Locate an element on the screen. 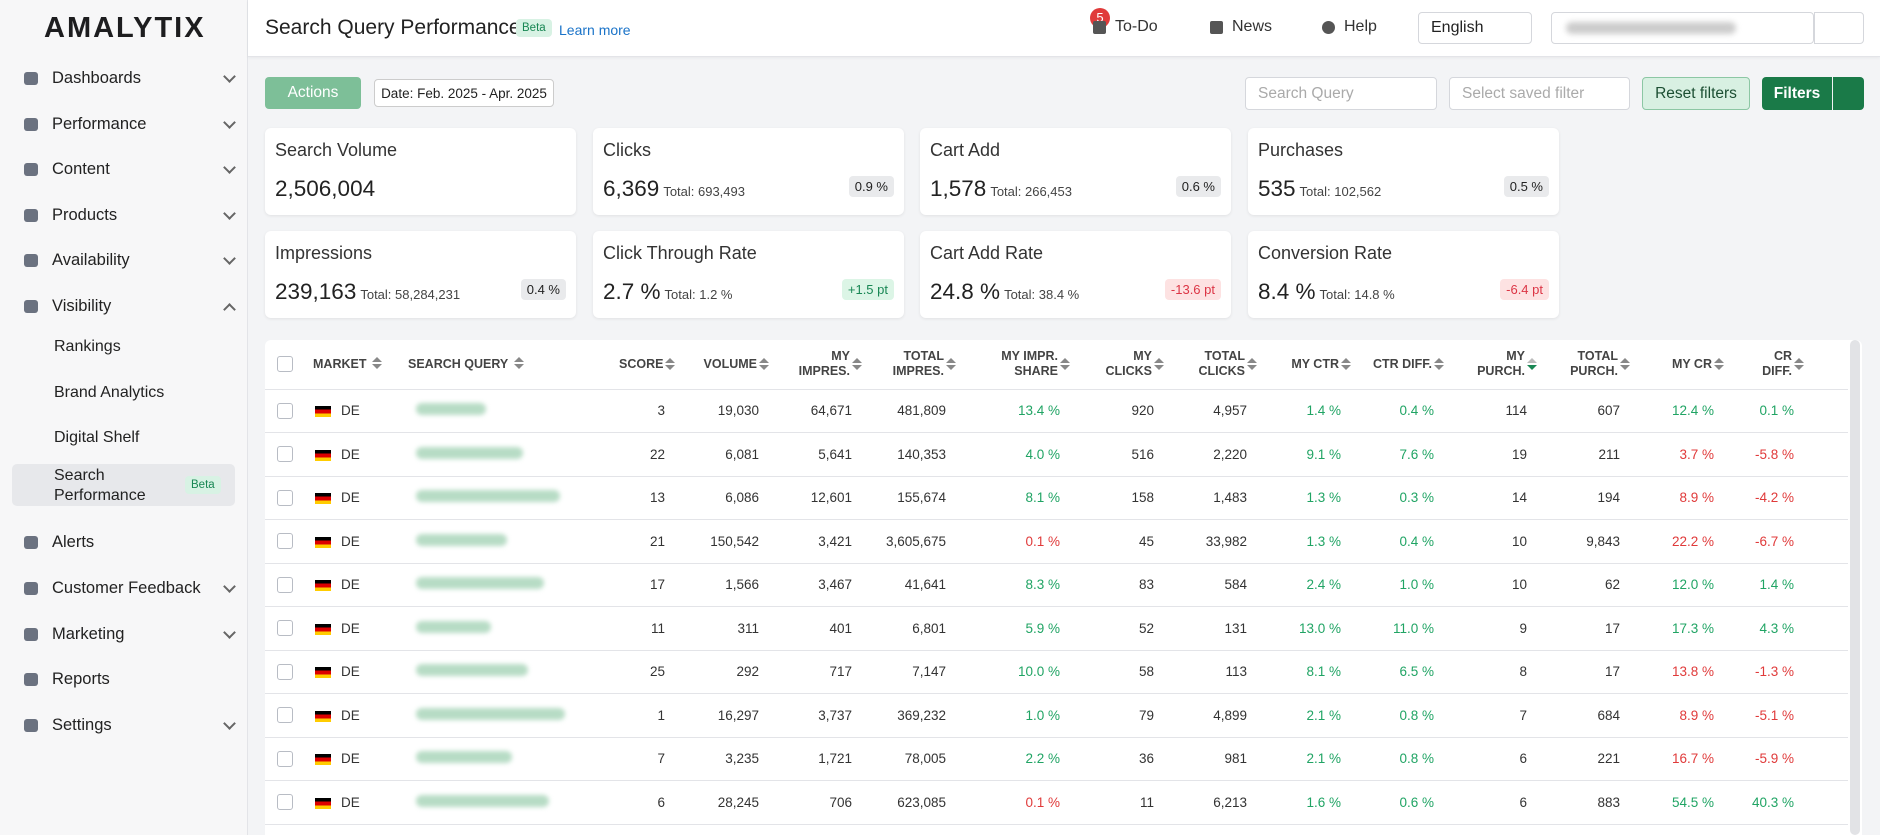 The image size is (1880, 835). header-link: News is located at coordinates (1252, 26).